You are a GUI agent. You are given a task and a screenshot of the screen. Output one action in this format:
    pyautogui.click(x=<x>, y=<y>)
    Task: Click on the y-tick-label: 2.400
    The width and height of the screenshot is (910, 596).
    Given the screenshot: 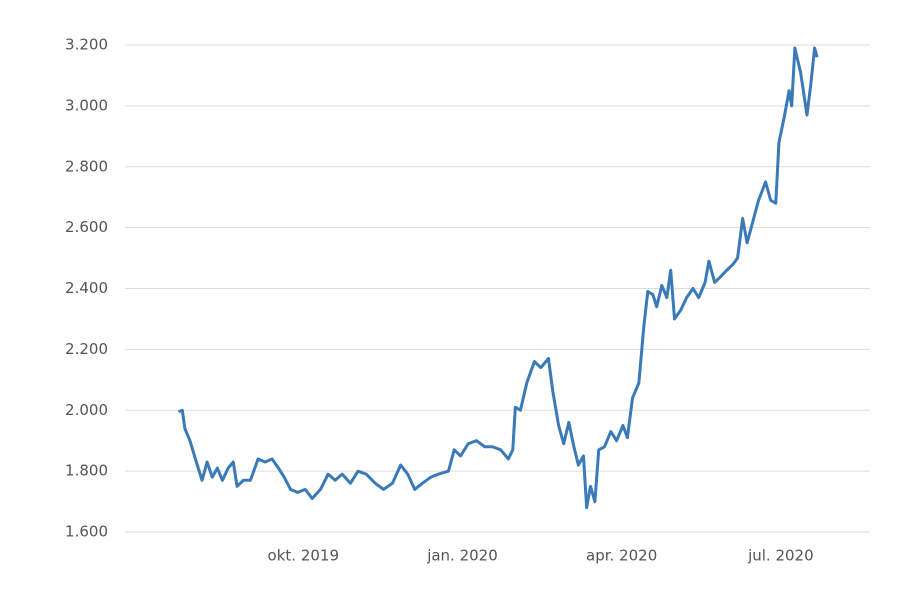 What is the action you would take?
    pyautogui.click(x=86, y=288)
    